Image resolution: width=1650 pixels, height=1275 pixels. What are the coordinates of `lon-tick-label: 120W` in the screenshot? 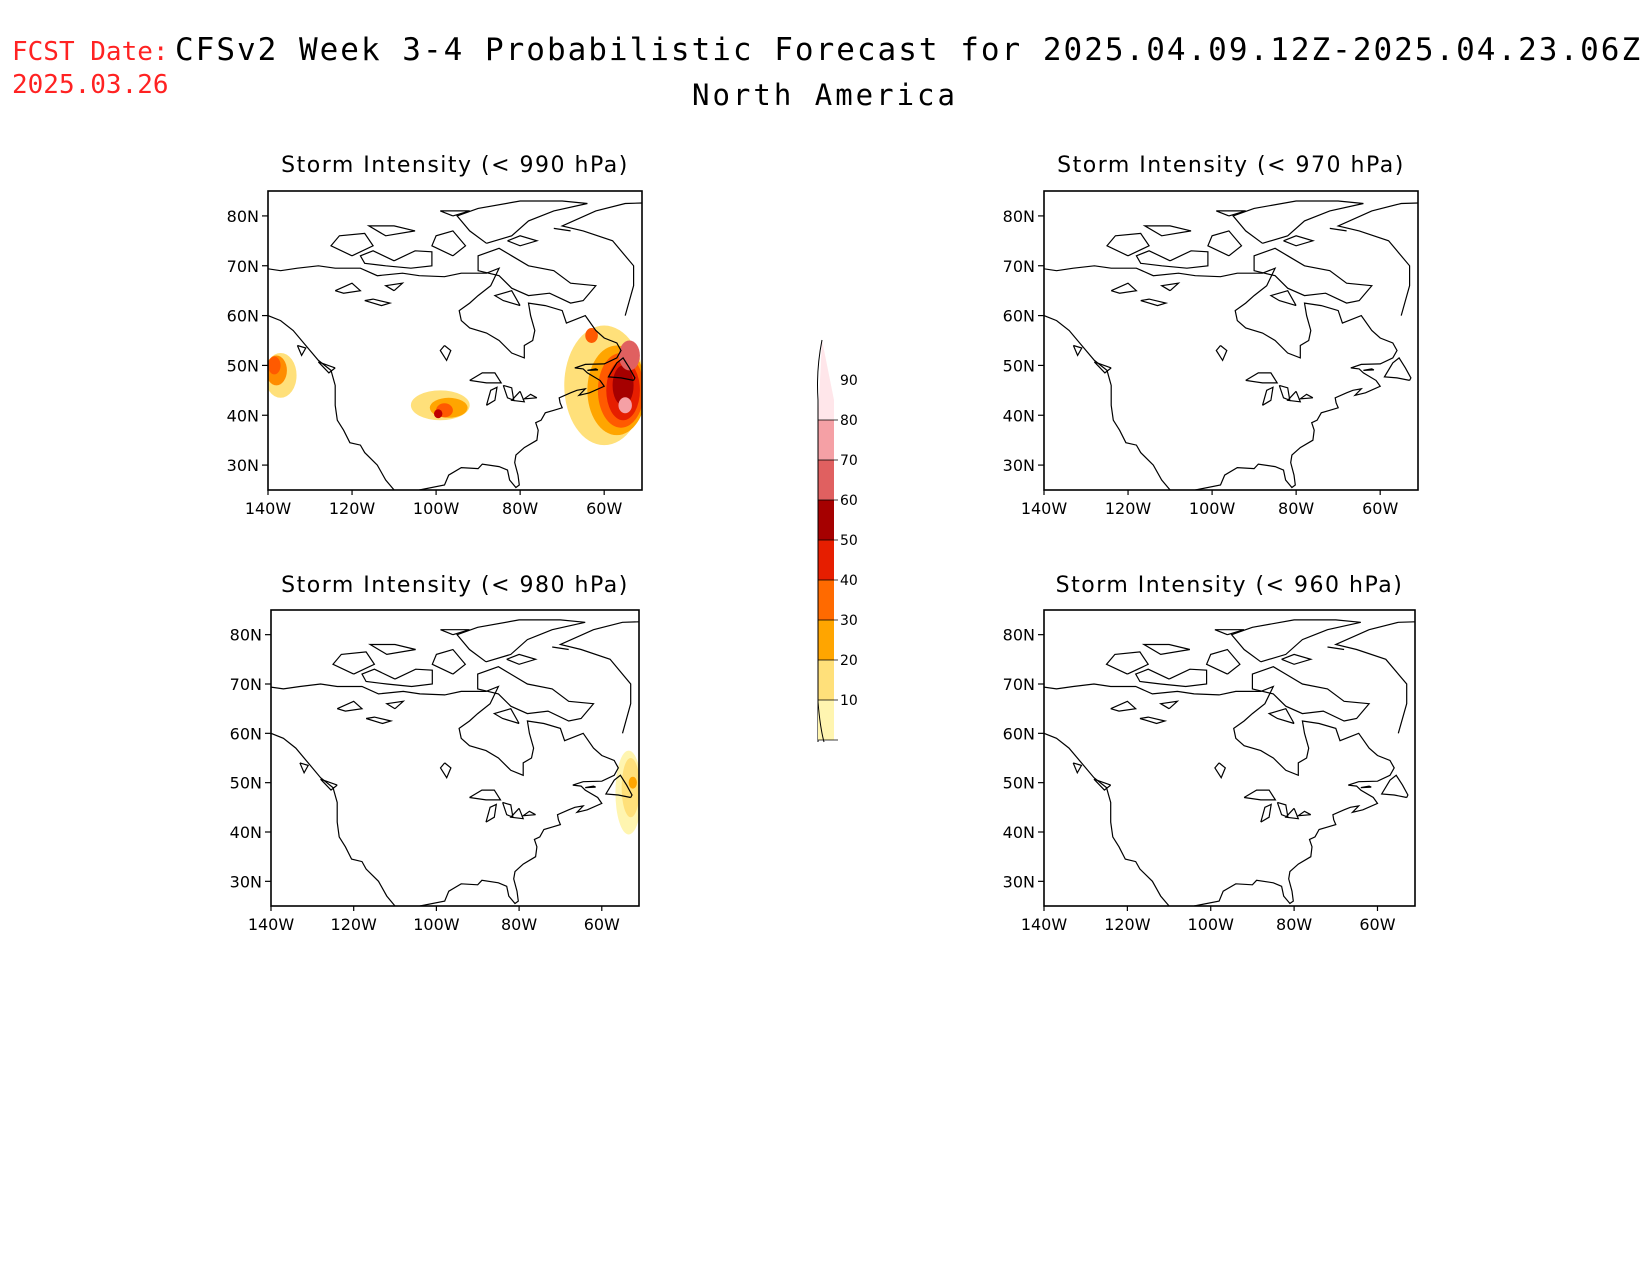 It's located at (1128, 508).